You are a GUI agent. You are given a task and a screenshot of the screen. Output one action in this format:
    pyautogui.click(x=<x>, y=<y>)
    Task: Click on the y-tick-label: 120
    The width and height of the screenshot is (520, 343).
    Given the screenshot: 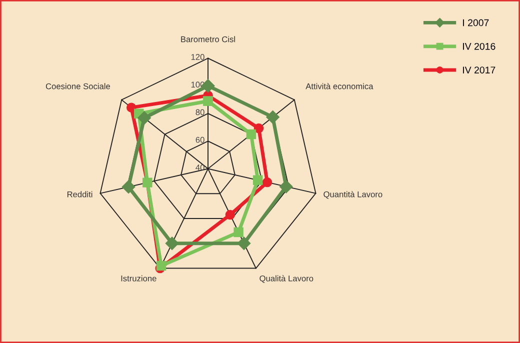 What is the action you would take?
    pyautogui.click(x=197, y=57)
    